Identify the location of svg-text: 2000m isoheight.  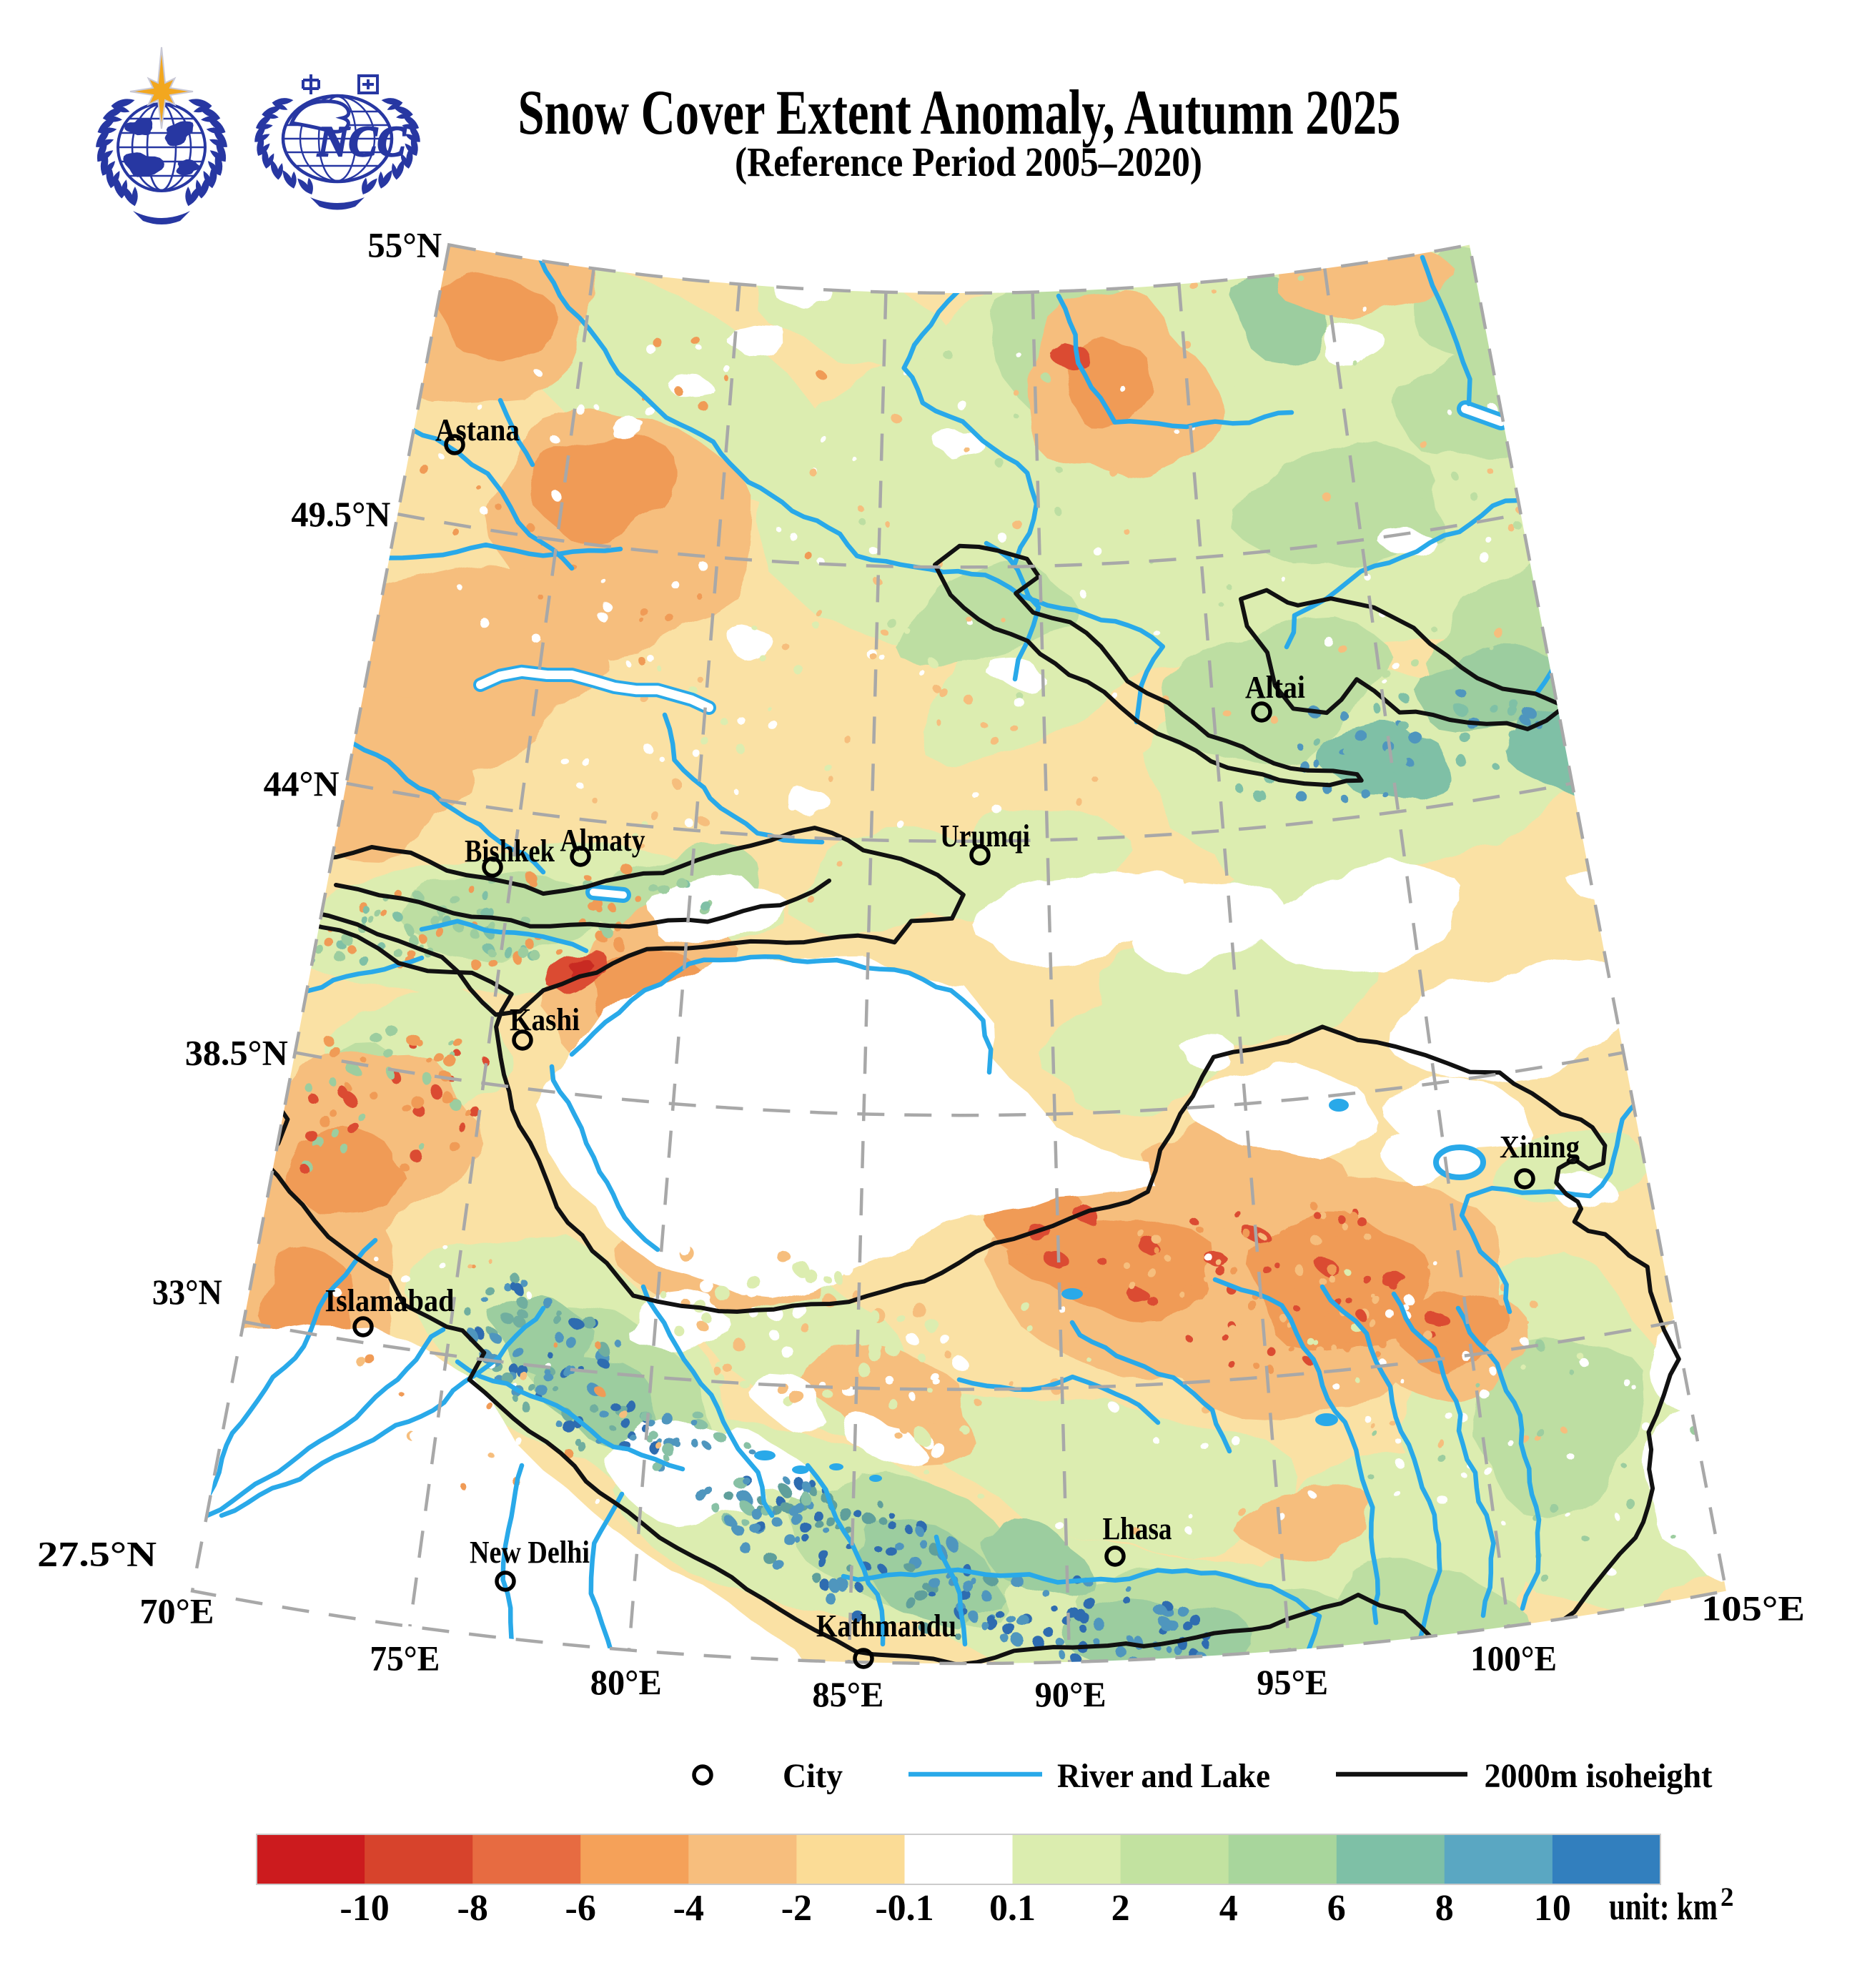
(1599, 1776).